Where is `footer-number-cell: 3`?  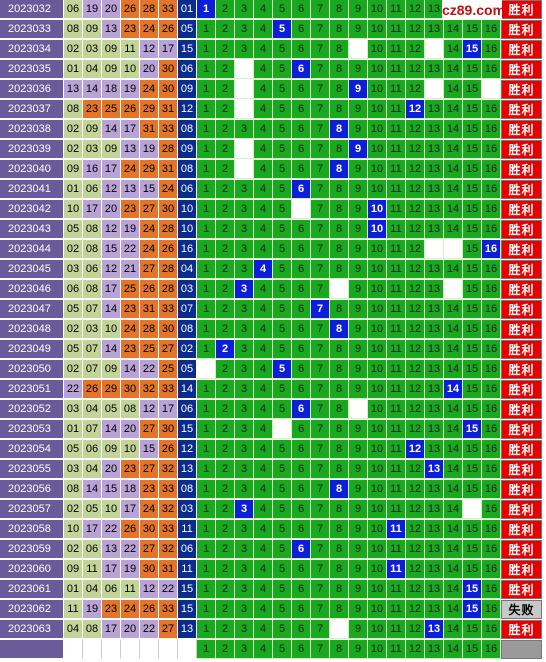
footer-number-cell: 3 is located at coordinates (244, 649).